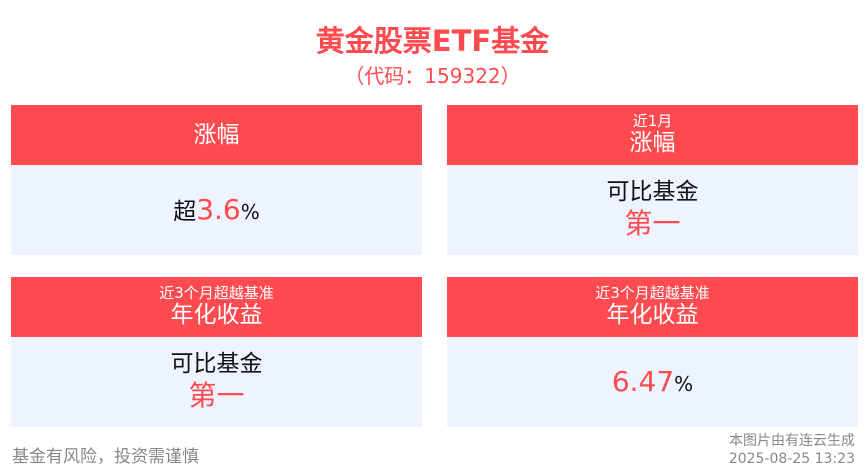 The image size is (865, 476). I want to click on card-3m-annualized-rank: 近3个月超越基准 年化收益 可比基金 第一, so click(216, 352).